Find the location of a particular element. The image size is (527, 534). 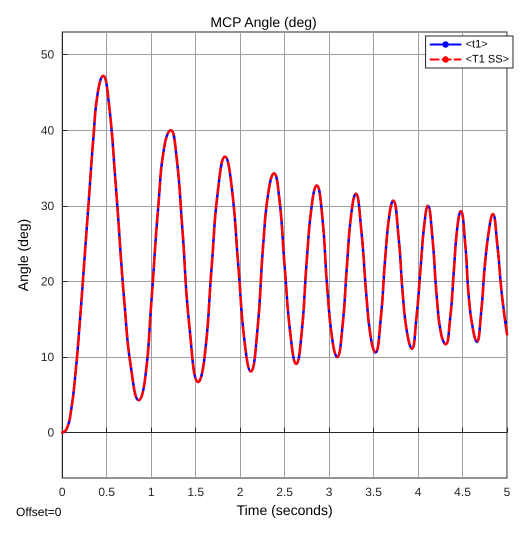

chart-title: MCP Angle (deg) is located at coordinates (263, 22).